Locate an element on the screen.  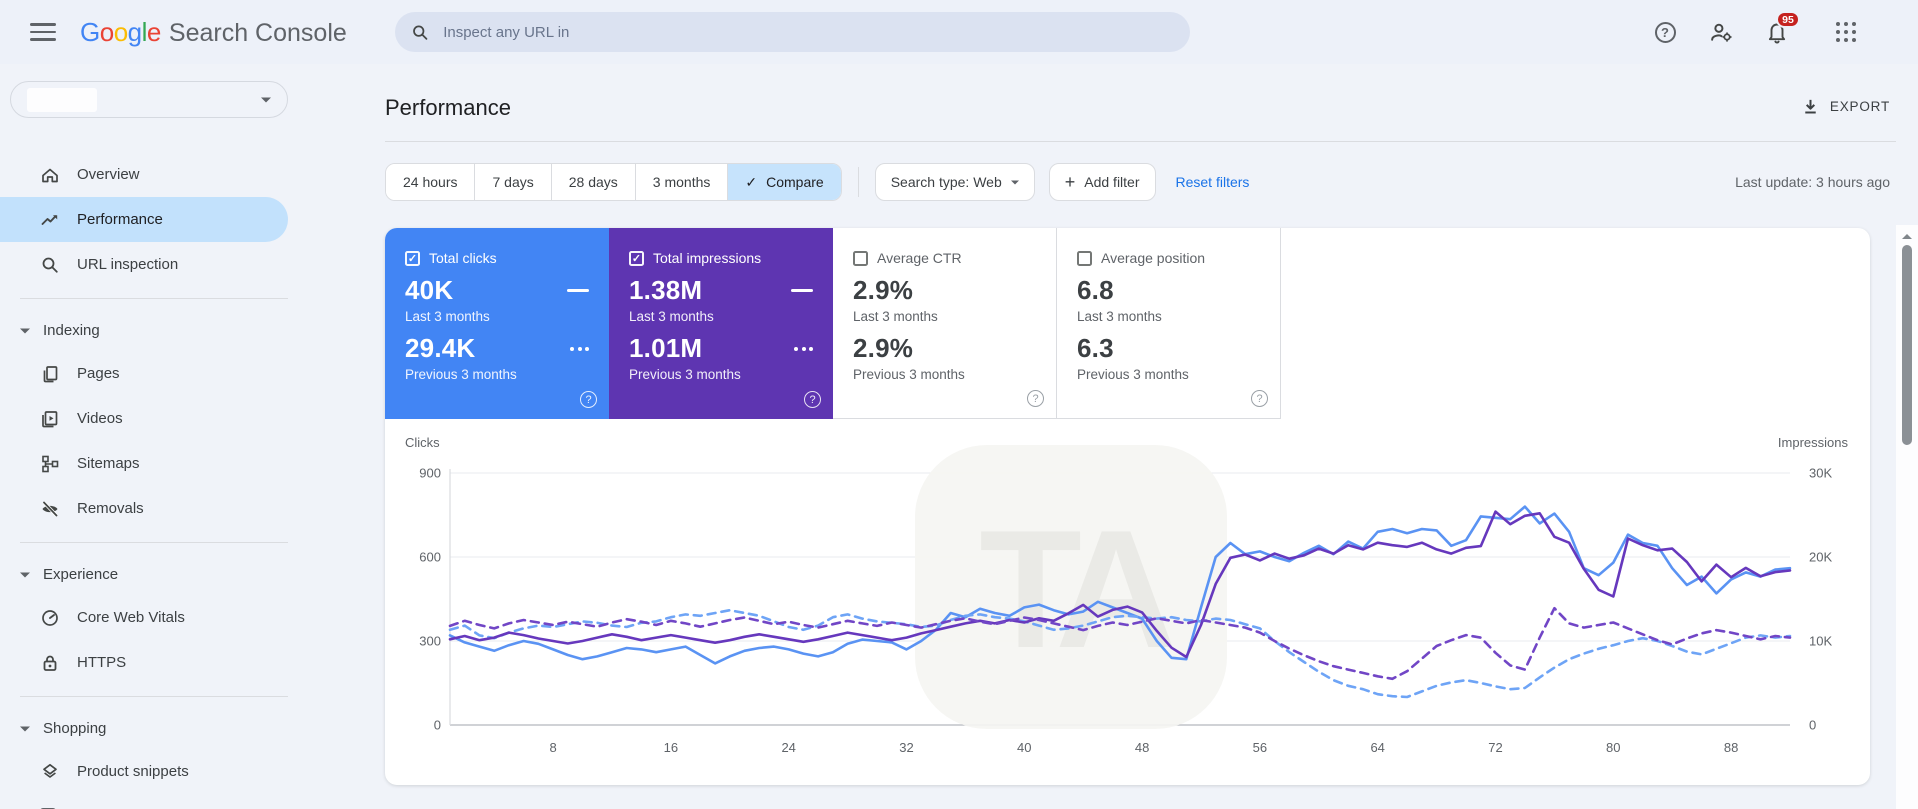
sidebar-item-url-inspection: URL inspection is located at coordinates (150, 264).